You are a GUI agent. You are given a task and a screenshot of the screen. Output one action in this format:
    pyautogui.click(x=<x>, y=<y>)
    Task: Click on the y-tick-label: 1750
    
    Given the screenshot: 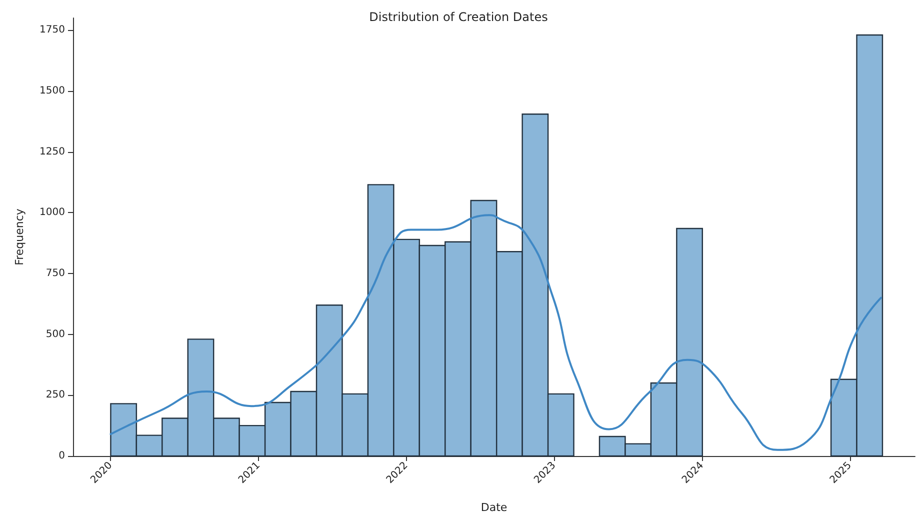 What is the action you would take?
    pyautogui.click(x=52, y=30)
    